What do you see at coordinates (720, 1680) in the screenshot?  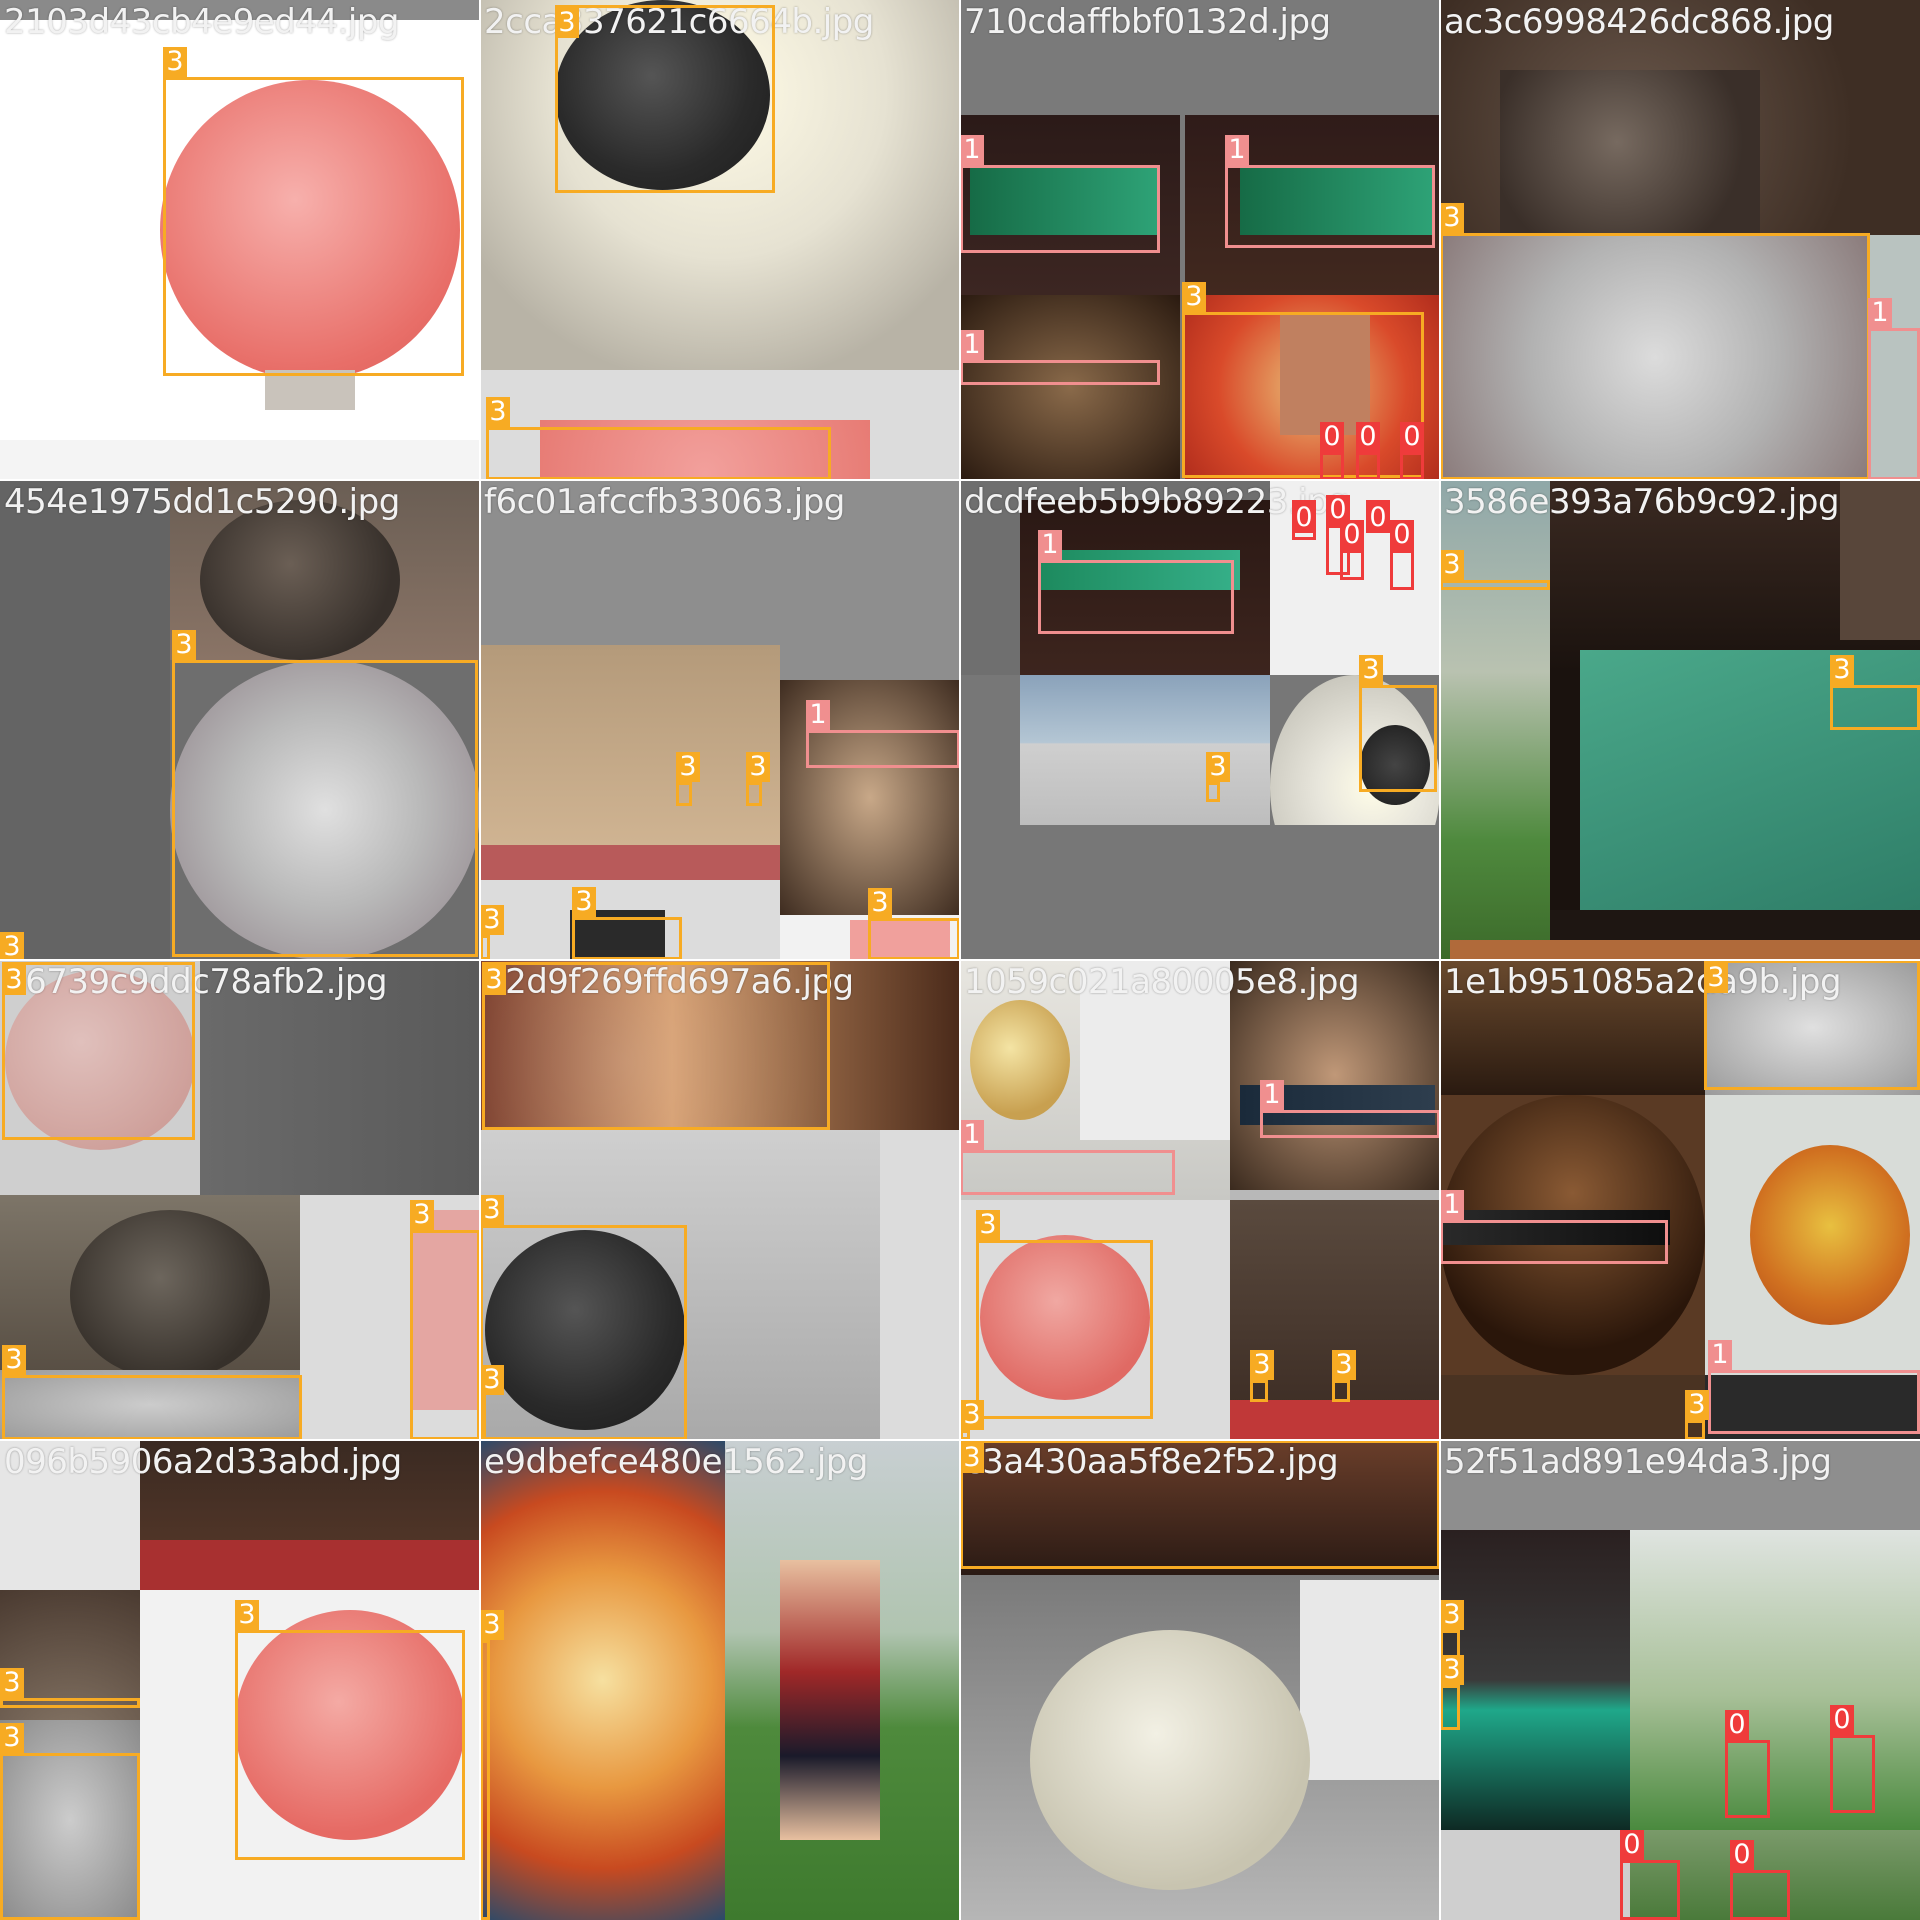 I see `mosaic-tile: e9dbefce480e1562.jpg 3` at bounding box center [720, 1680].